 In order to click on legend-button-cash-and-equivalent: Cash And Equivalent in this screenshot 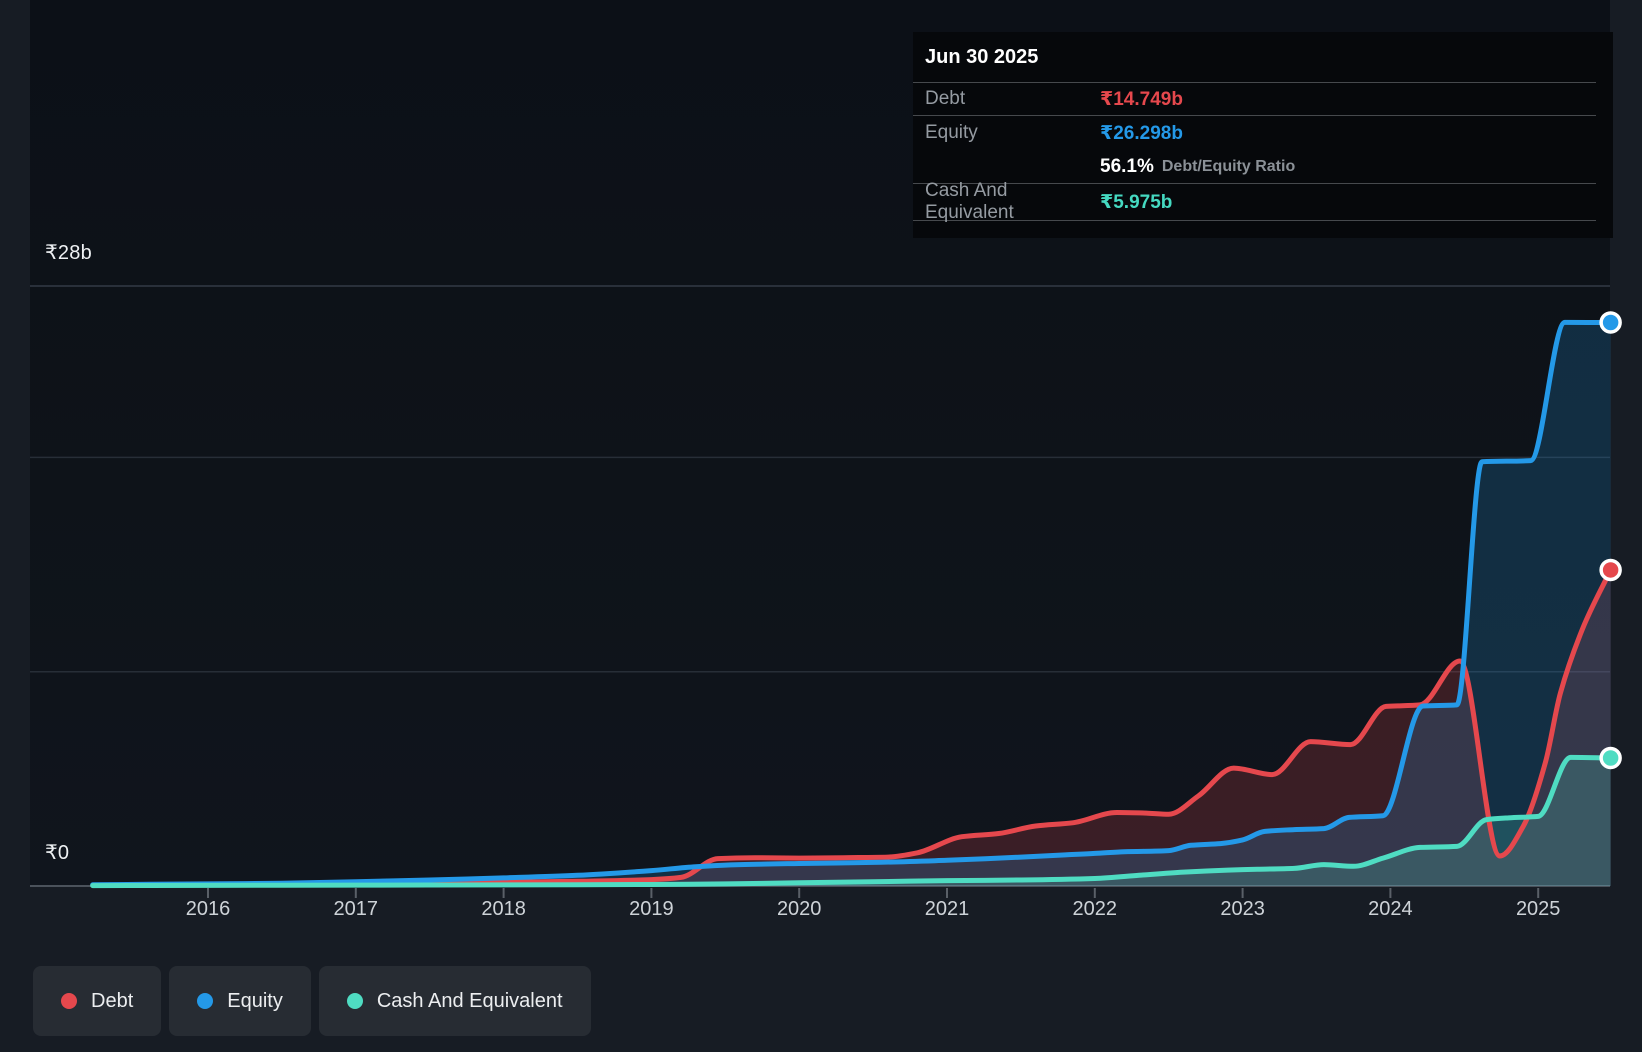, I will do `click(454, 1001)`.